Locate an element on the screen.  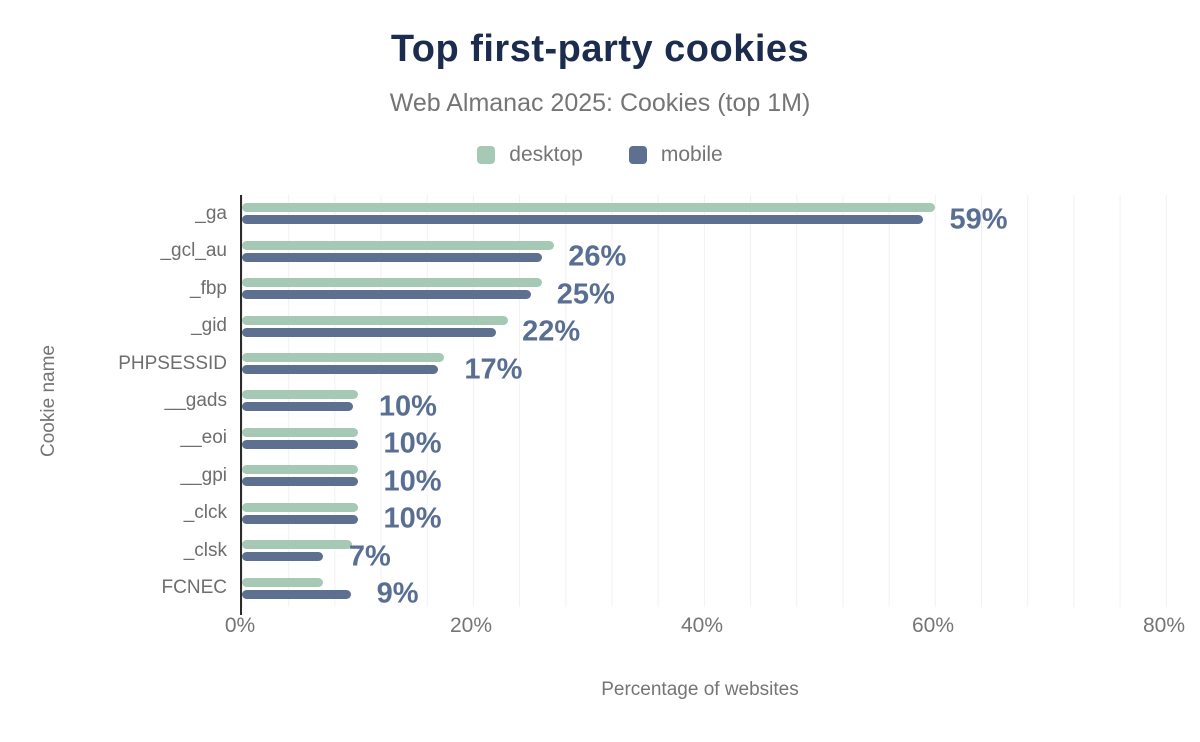
bar-row-FCNEC: 9% is located at coordinates (715, 590).